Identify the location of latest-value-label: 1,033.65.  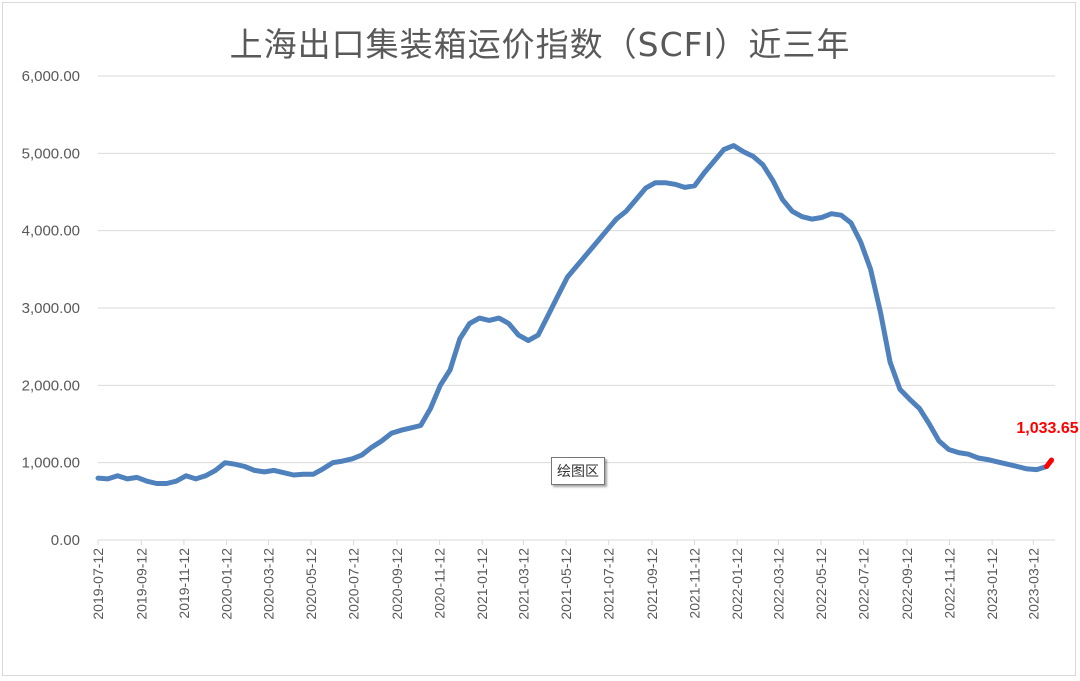
(1047, 428).